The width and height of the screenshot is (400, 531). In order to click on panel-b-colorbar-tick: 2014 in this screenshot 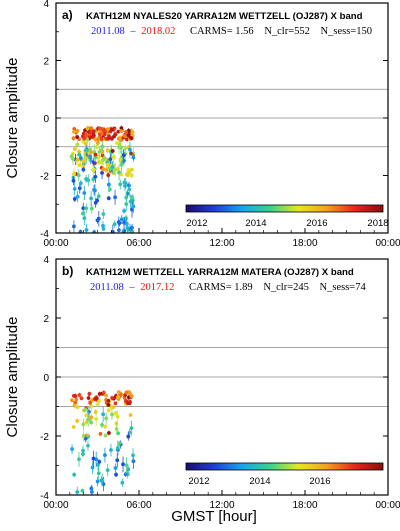, I will do `click(259, 481)`.